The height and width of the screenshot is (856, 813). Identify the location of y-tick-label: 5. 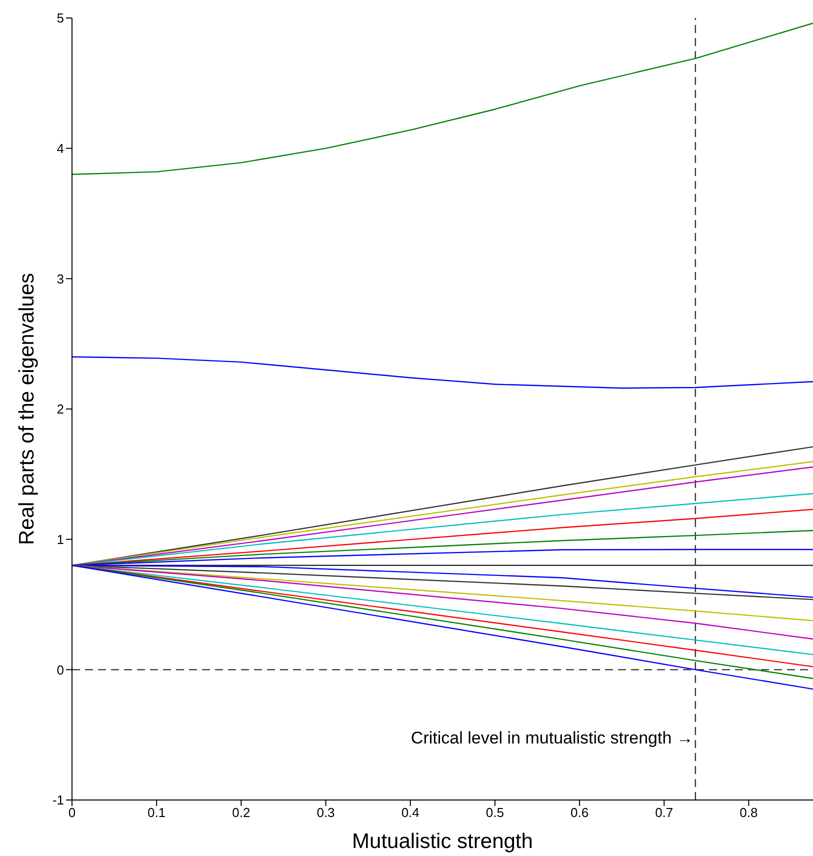
(60, 18).